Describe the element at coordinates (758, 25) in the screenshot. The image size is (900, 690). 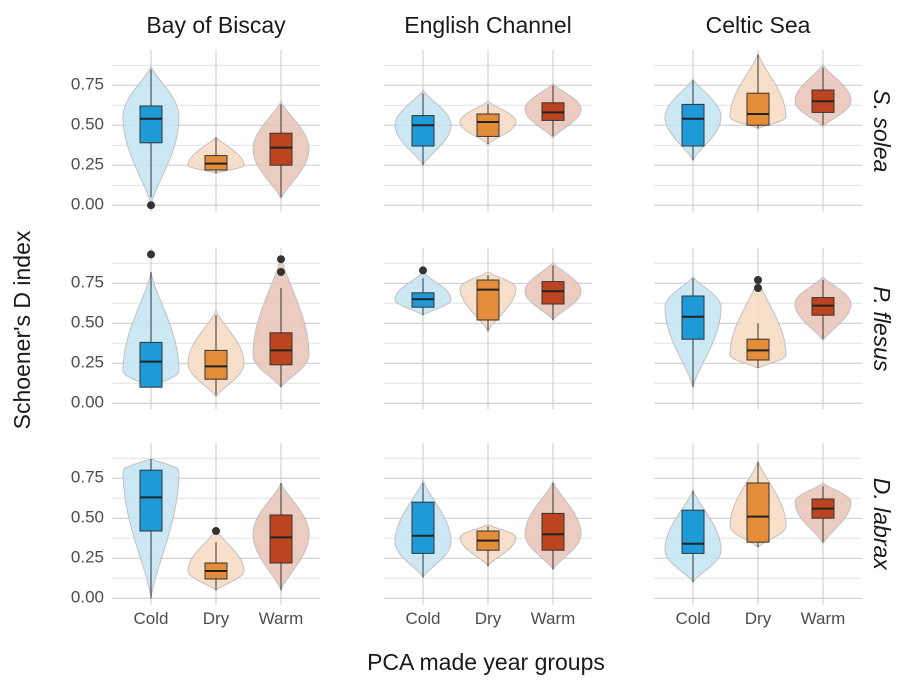
I see `column-title: Celtic Sea` at that location.